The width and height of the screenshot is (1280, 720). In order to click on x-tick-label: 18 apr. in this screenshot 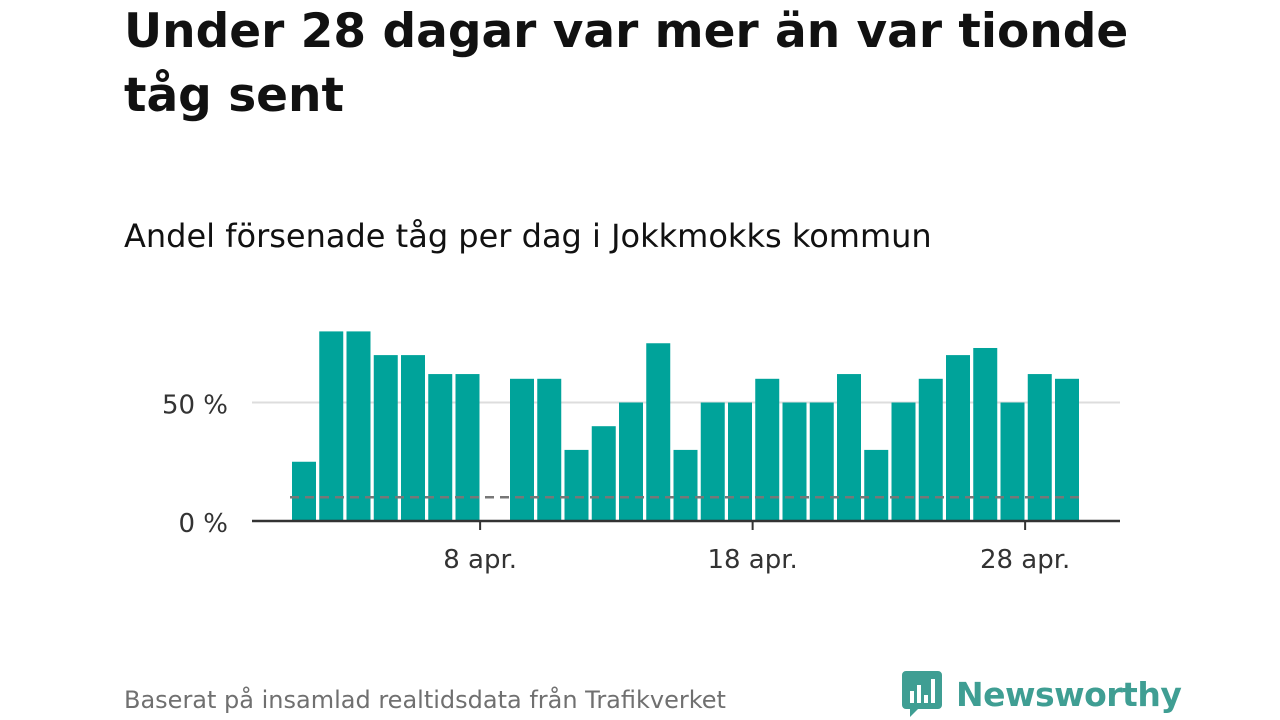, I will do `click(752, 560)`.